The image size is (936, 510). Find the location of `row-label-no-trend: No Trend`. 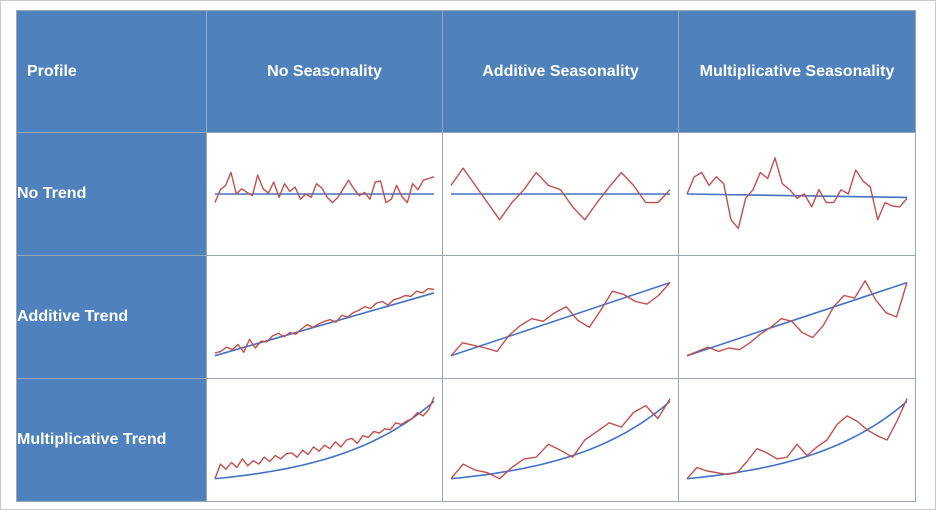

row-label-no-trend: No Trend is located at coordinates (111, 194).